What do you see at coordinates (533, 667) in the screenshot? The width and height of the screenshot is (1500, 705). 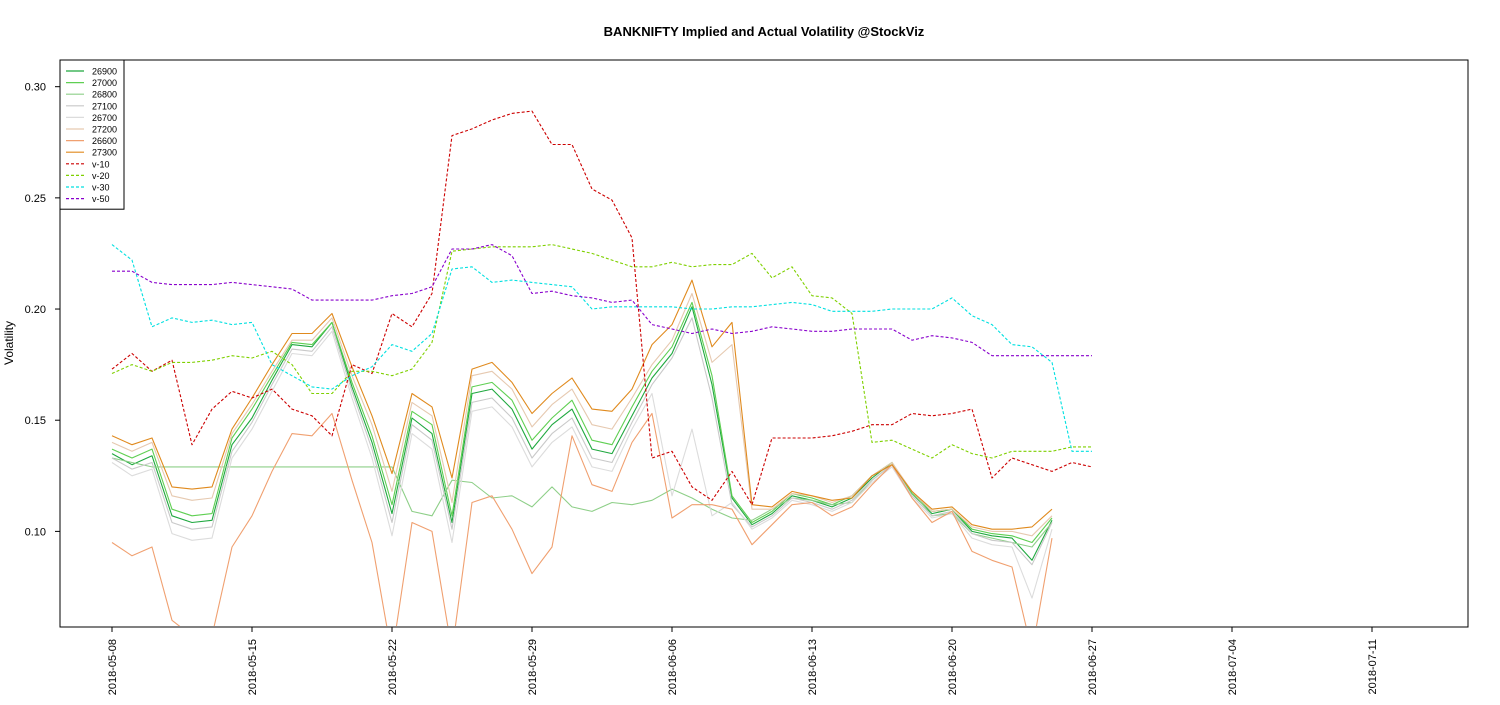 I see `x-tick-label: 2018-05-29` at bounding box center [533, 667].